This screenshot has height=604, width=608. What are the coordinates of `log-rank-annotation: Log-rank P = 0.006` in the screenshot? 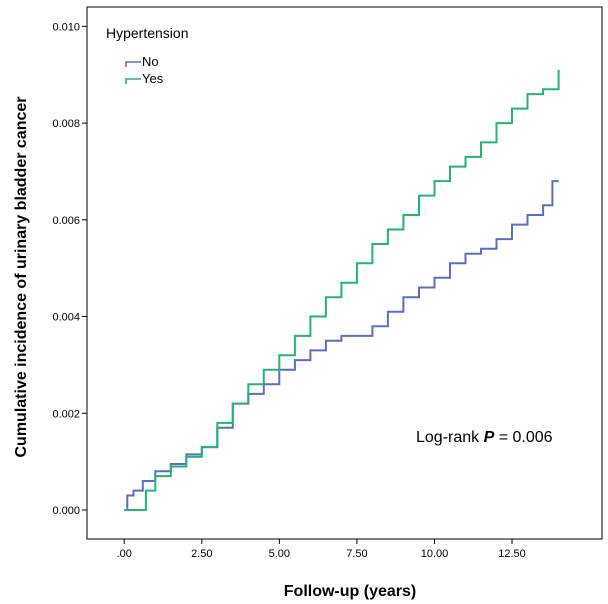 It's located at (484, 437).